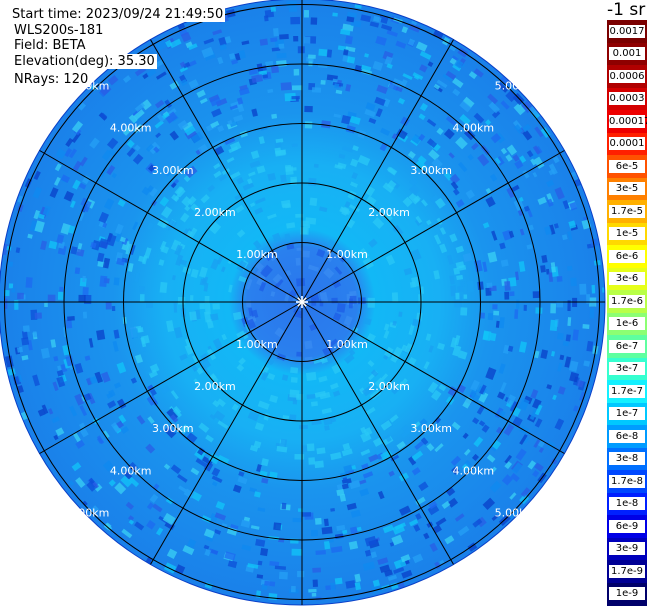  What do you see at coordinates (627, 99) in the screenshot?
I see `colorbar-swatch: 0.0003` at bounding box center [627, 99].